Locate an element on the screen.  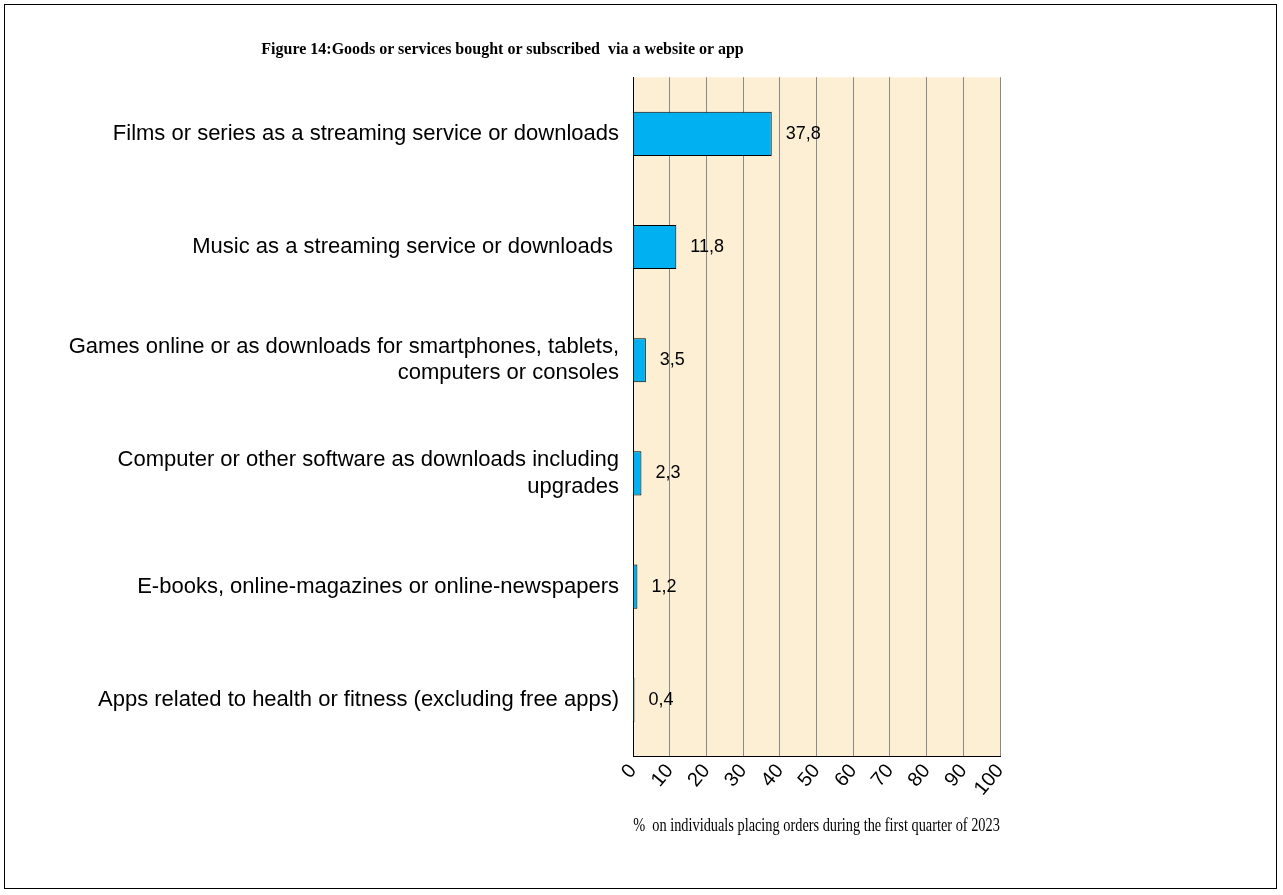
x-tick-label: 0 is located at coordinates (628, 770).